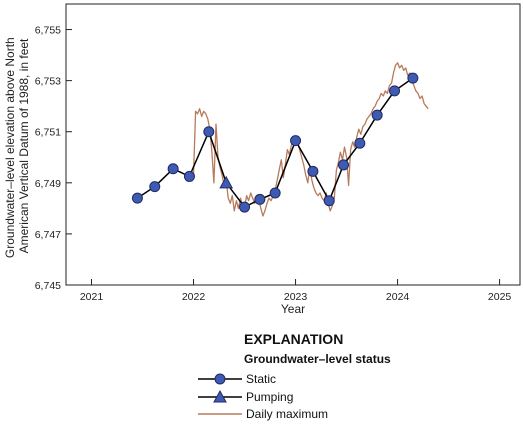 The height and width of the screenshot is (425, 523). I want to click on legend-subtitle: Groundwater–level status, so click(317, 359).